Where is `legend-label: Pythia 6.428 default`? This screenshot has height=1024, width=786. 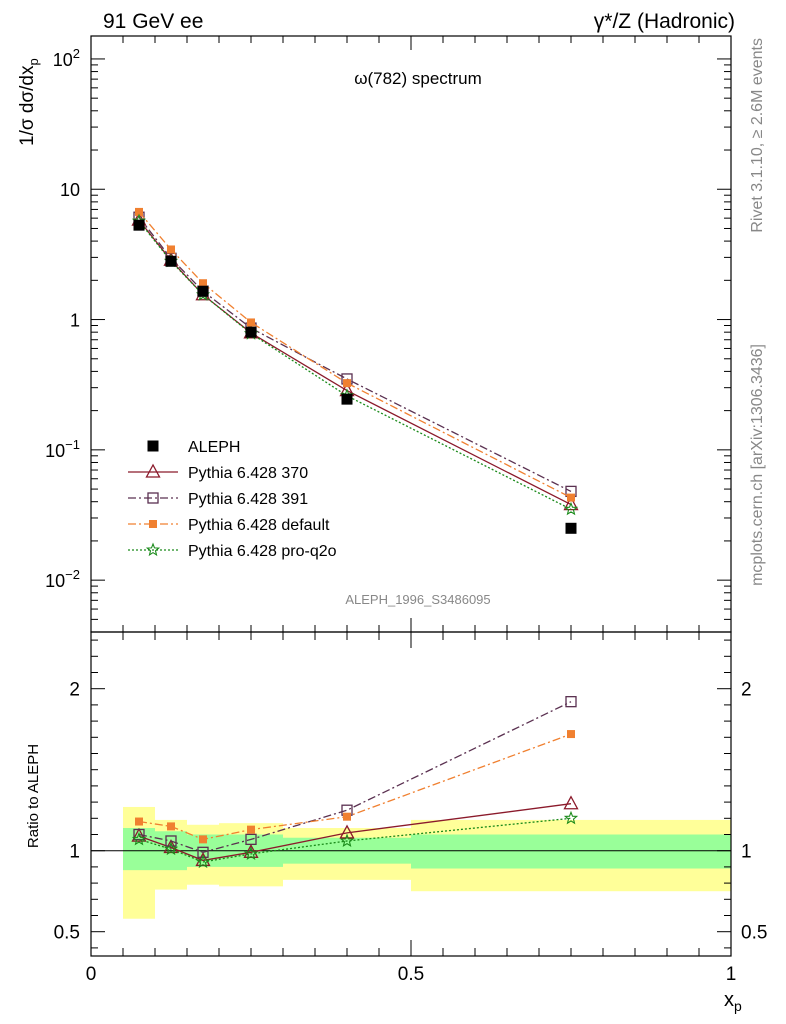 legend-label: Pythia 6.428 default is located at coordinates (259, 525).